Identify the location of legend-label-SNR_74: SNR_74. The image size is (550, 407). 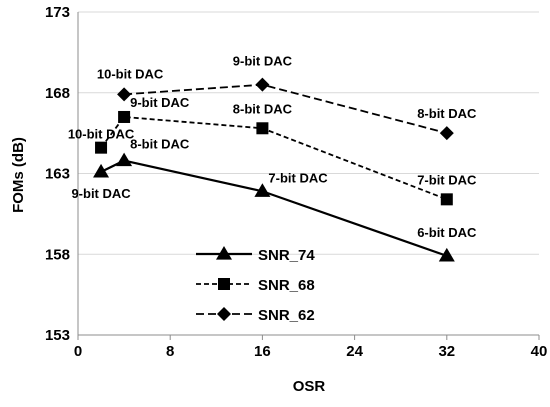
(286, 255).